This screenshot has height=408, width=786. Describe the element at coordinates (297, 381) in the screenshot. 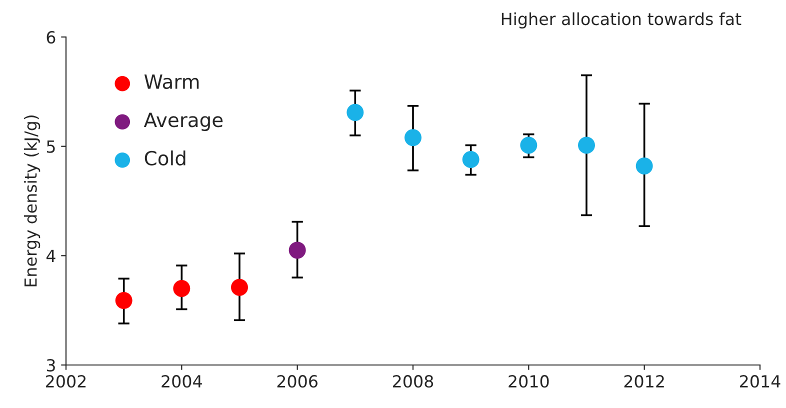

I see `x-tick-label: 2006` at that location.